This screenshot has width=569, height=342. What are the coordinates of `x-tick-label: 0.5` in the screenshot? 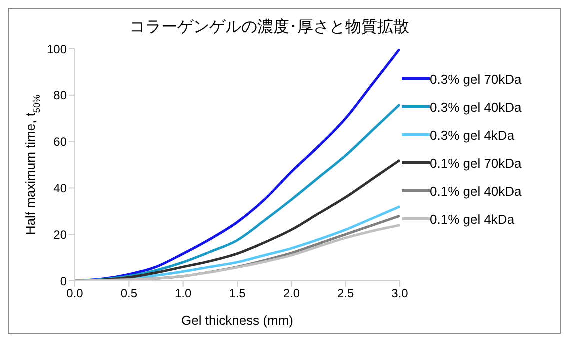 It's located at (129, 293).